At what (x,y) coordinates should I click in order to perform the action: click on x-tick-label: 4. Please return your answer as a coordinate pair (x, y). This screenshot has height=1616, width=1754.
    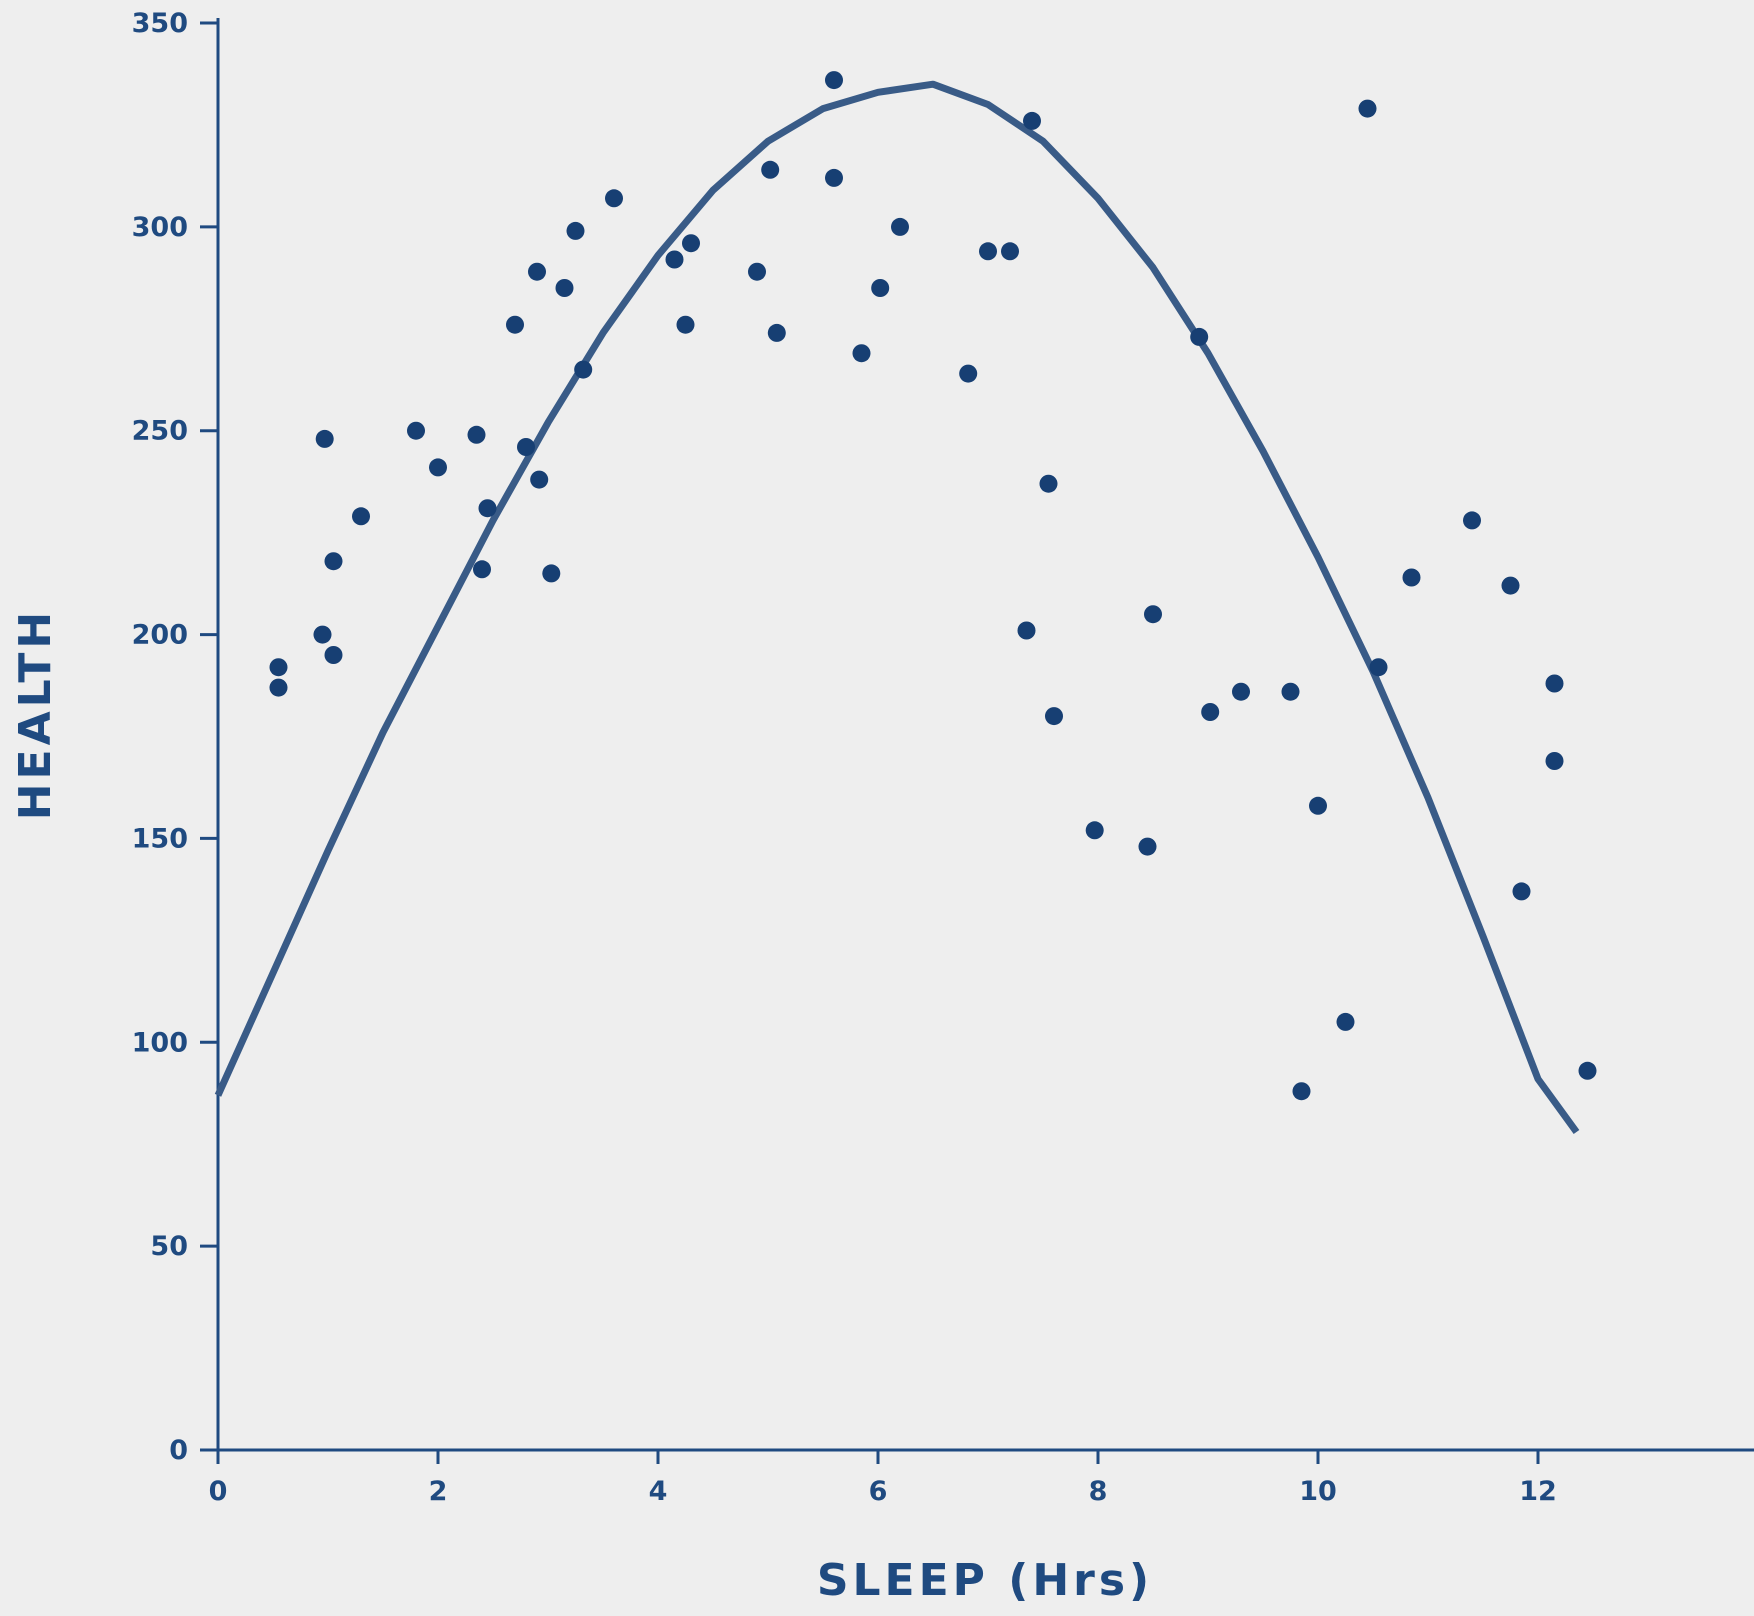
    Looking at the image, I should click on (658, 1491).